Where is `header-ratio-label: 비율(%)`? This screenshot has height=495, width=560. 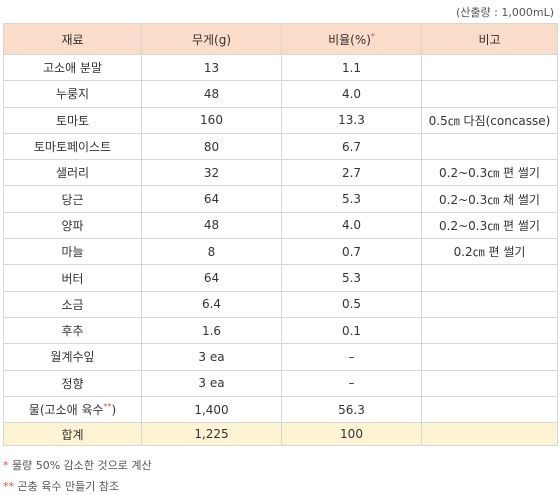
header-ratio-label: 비율(%) is located at coordinates (349, 39).